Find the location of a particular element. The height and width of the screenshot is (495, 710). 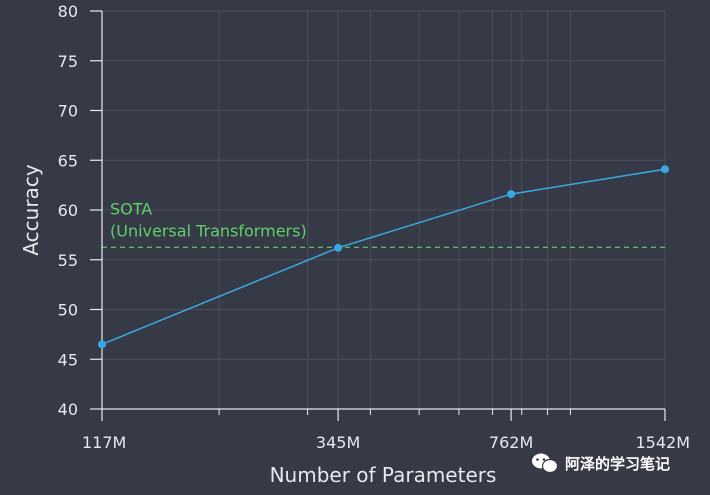

x-tick-label: 117M is located at coordinates (104, 442).